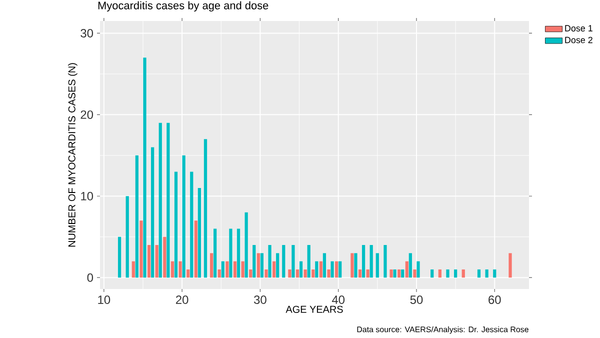 The height and width of the screenshot is (338, 600). I want to click on x-axis-title: AGE YEARS, so click(314, 309).